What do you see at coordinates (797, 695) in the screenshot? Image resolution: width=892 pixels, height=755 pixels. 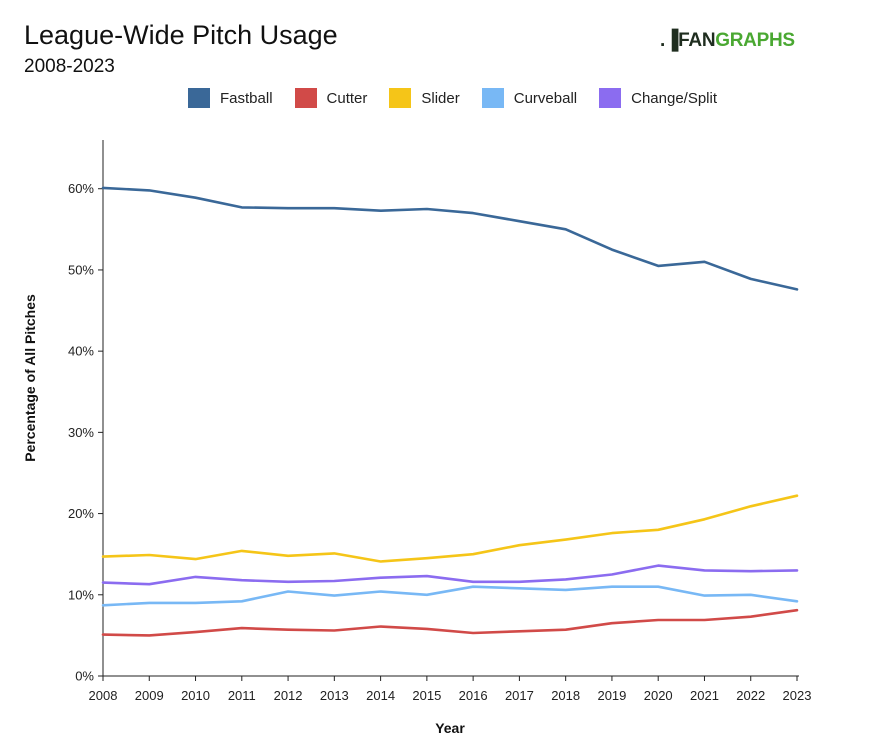 I see `x-tick-label: 2023` at bounding box center [797, 695].